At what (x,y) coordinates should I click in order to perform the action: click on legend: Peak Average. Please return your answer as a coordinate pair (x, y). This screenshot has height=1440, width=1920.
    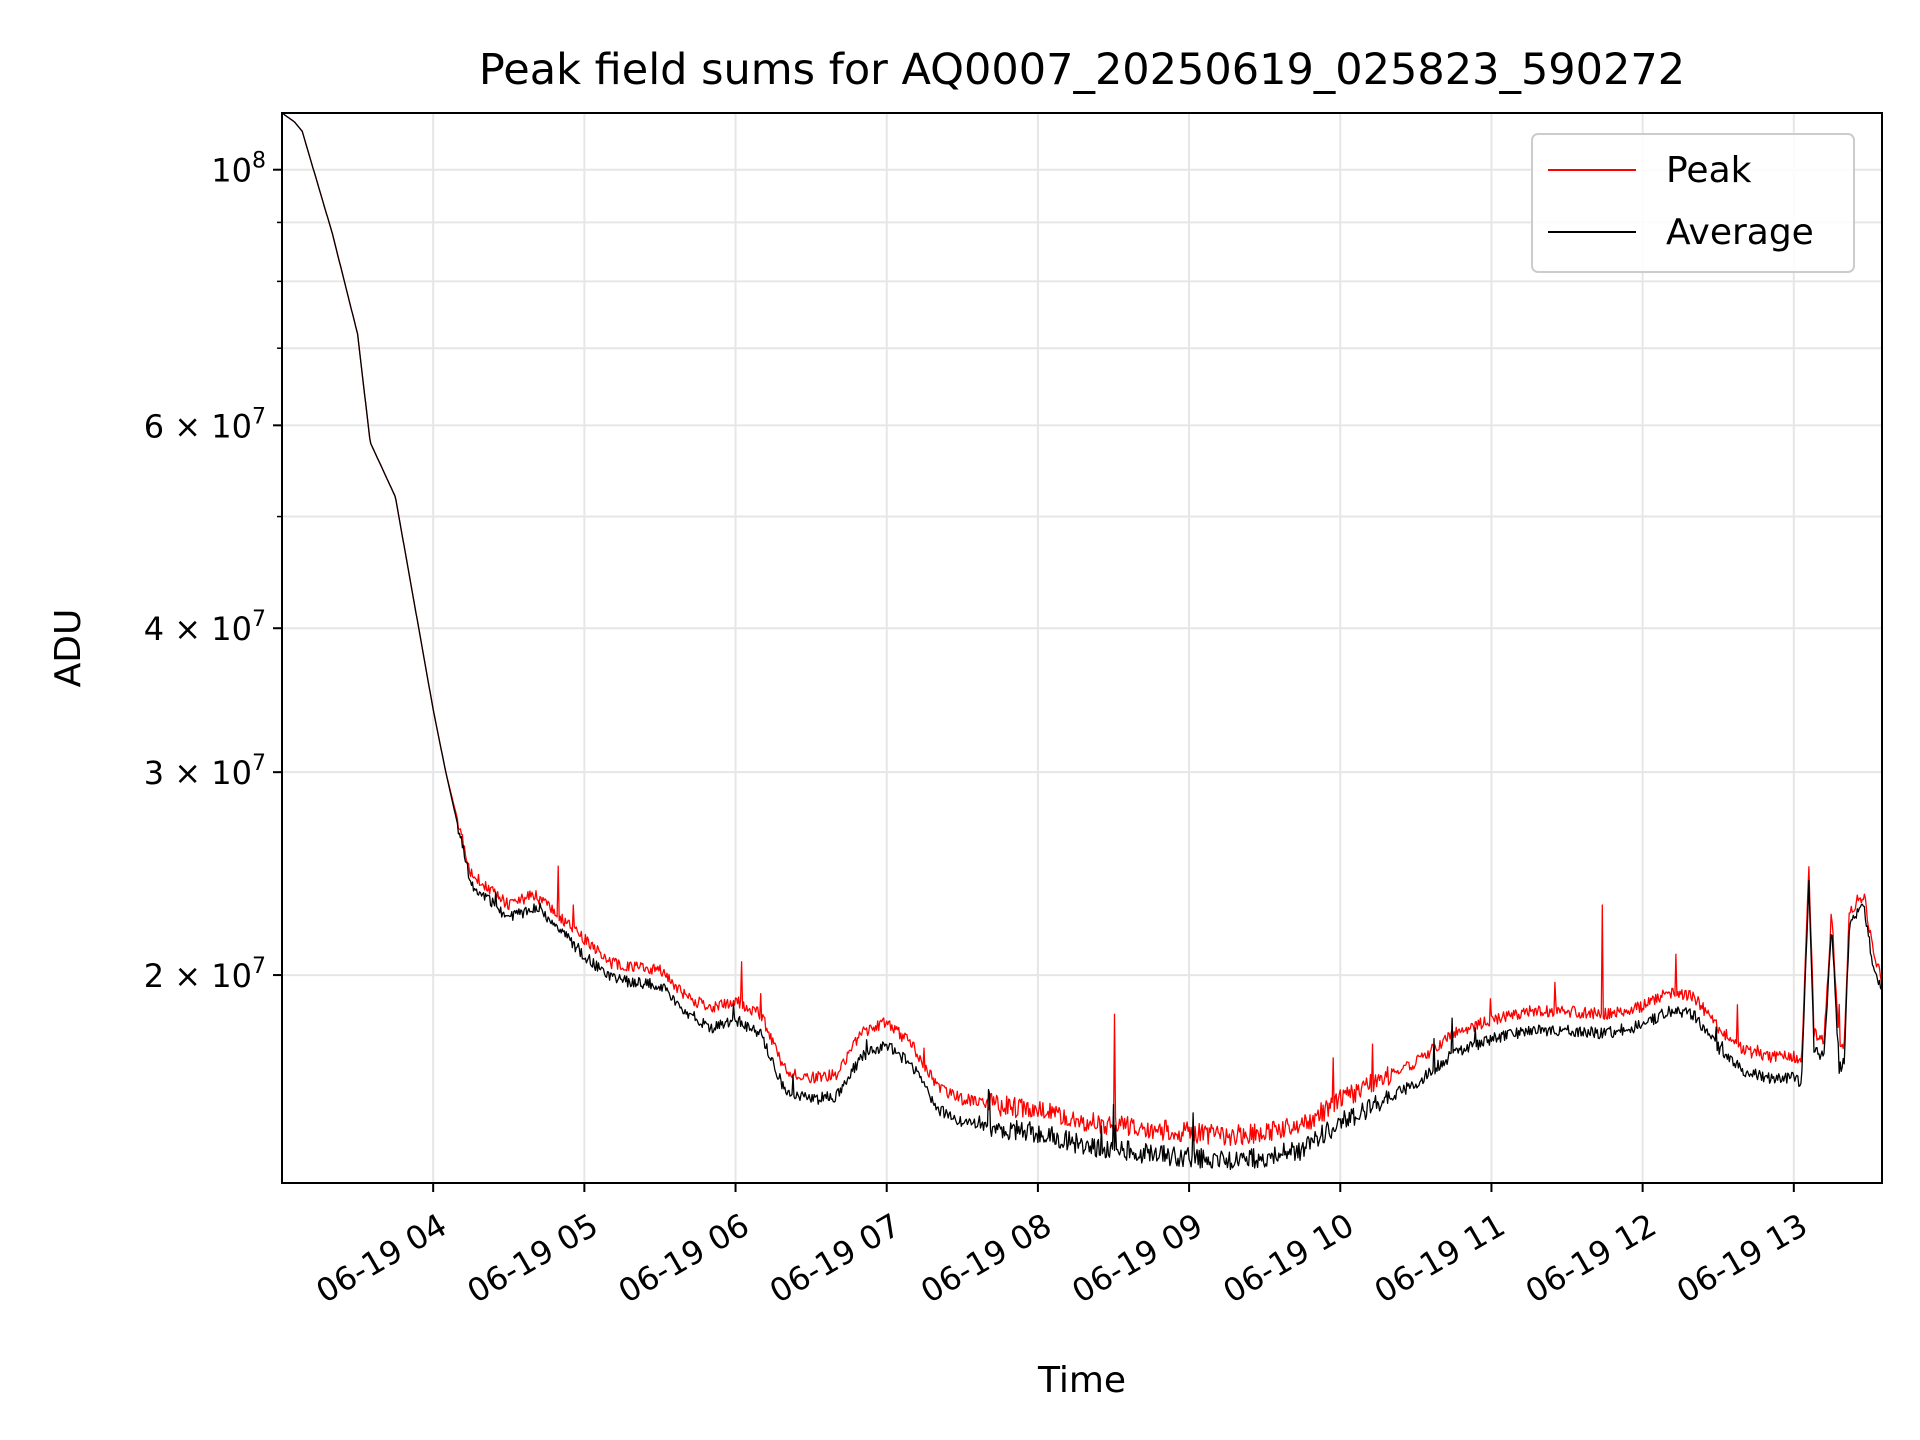
    Looking at the image, I should click on (1693, 203).